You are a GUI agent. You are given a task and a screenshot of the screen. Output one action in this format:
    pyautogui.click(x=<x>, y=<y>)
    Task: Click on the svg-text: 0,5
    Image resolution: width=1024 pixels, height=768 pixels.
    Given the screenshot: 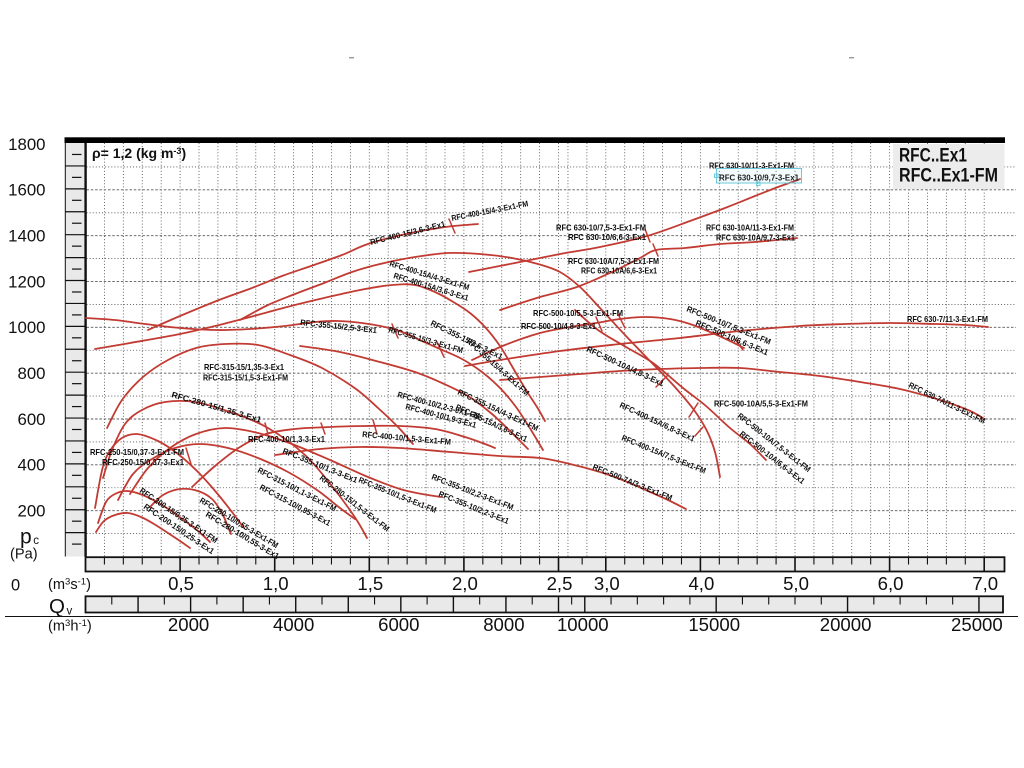 What is the action you would take?
    pyautogui.click(x=181, y=583)
    